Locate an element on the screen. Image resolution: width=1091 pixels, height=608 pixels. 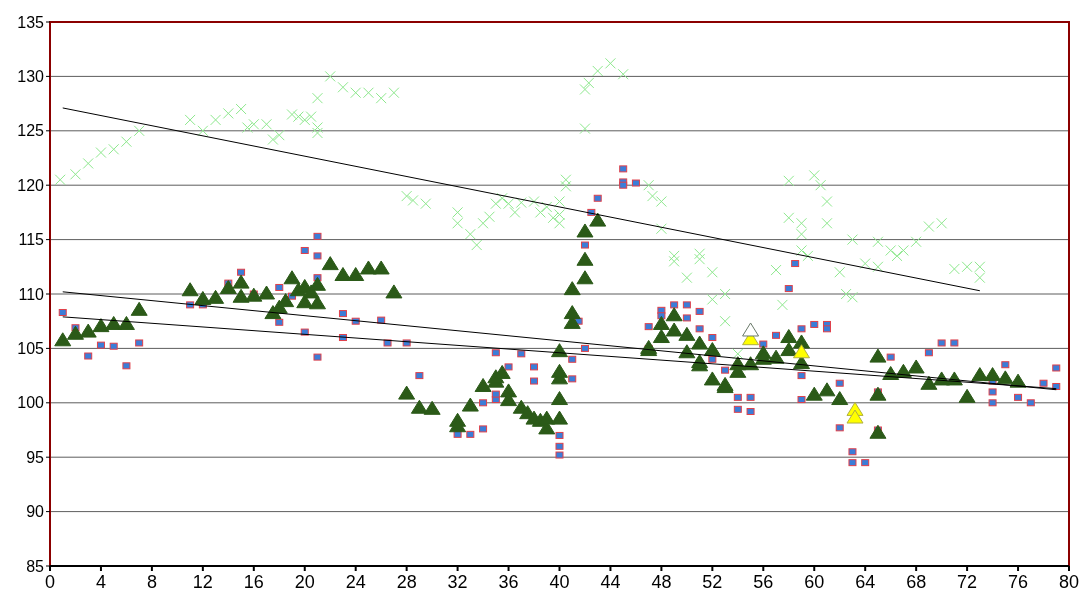
x-tick-label: 56 is located at coordinates (763, 582).